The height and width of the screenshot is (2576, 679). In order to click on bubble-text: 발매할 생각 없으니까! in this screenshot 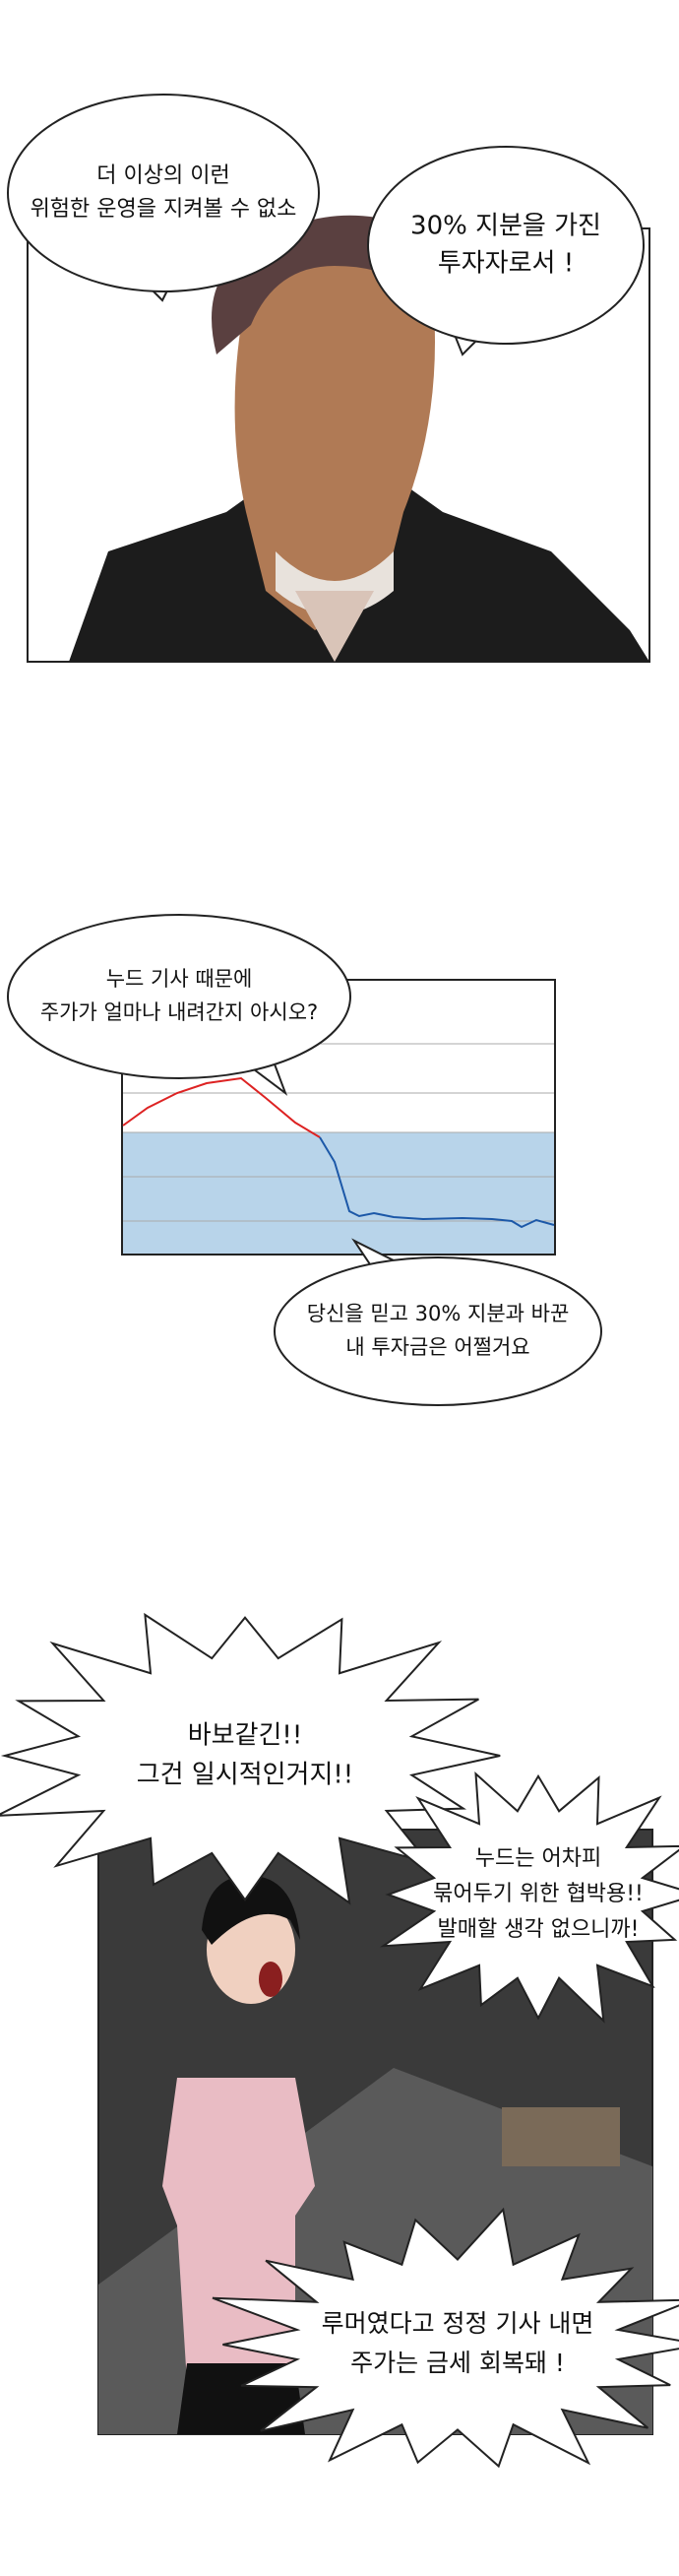, I will do `click(539, 1929)`.